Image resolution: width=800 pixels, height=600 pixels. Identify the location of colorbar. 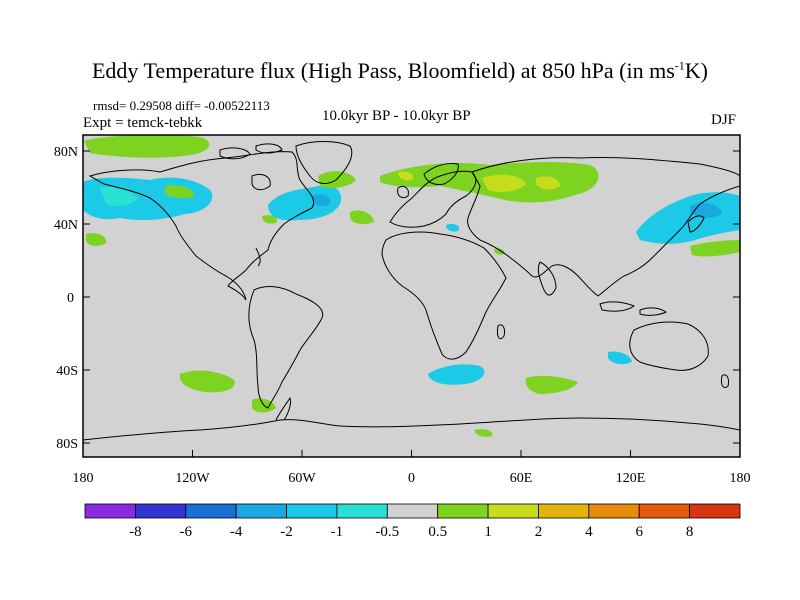
(412, 511).